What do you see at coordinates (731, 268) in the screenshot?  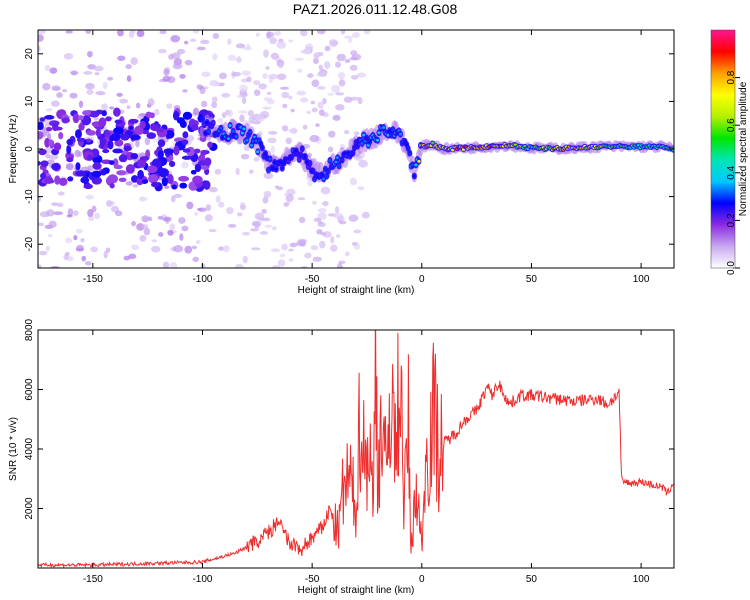 I see `colorbar-tick-label: 0.0` at bounding box center [731, 268].